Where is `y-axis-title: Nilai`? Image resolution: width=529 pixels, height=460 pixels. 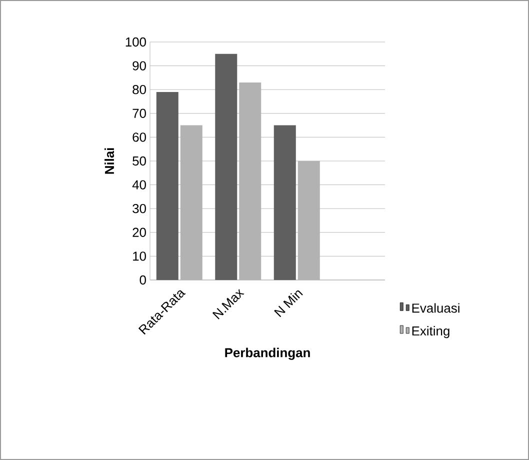 y-axis-title: Nilai is located at coordinates (109, 161).